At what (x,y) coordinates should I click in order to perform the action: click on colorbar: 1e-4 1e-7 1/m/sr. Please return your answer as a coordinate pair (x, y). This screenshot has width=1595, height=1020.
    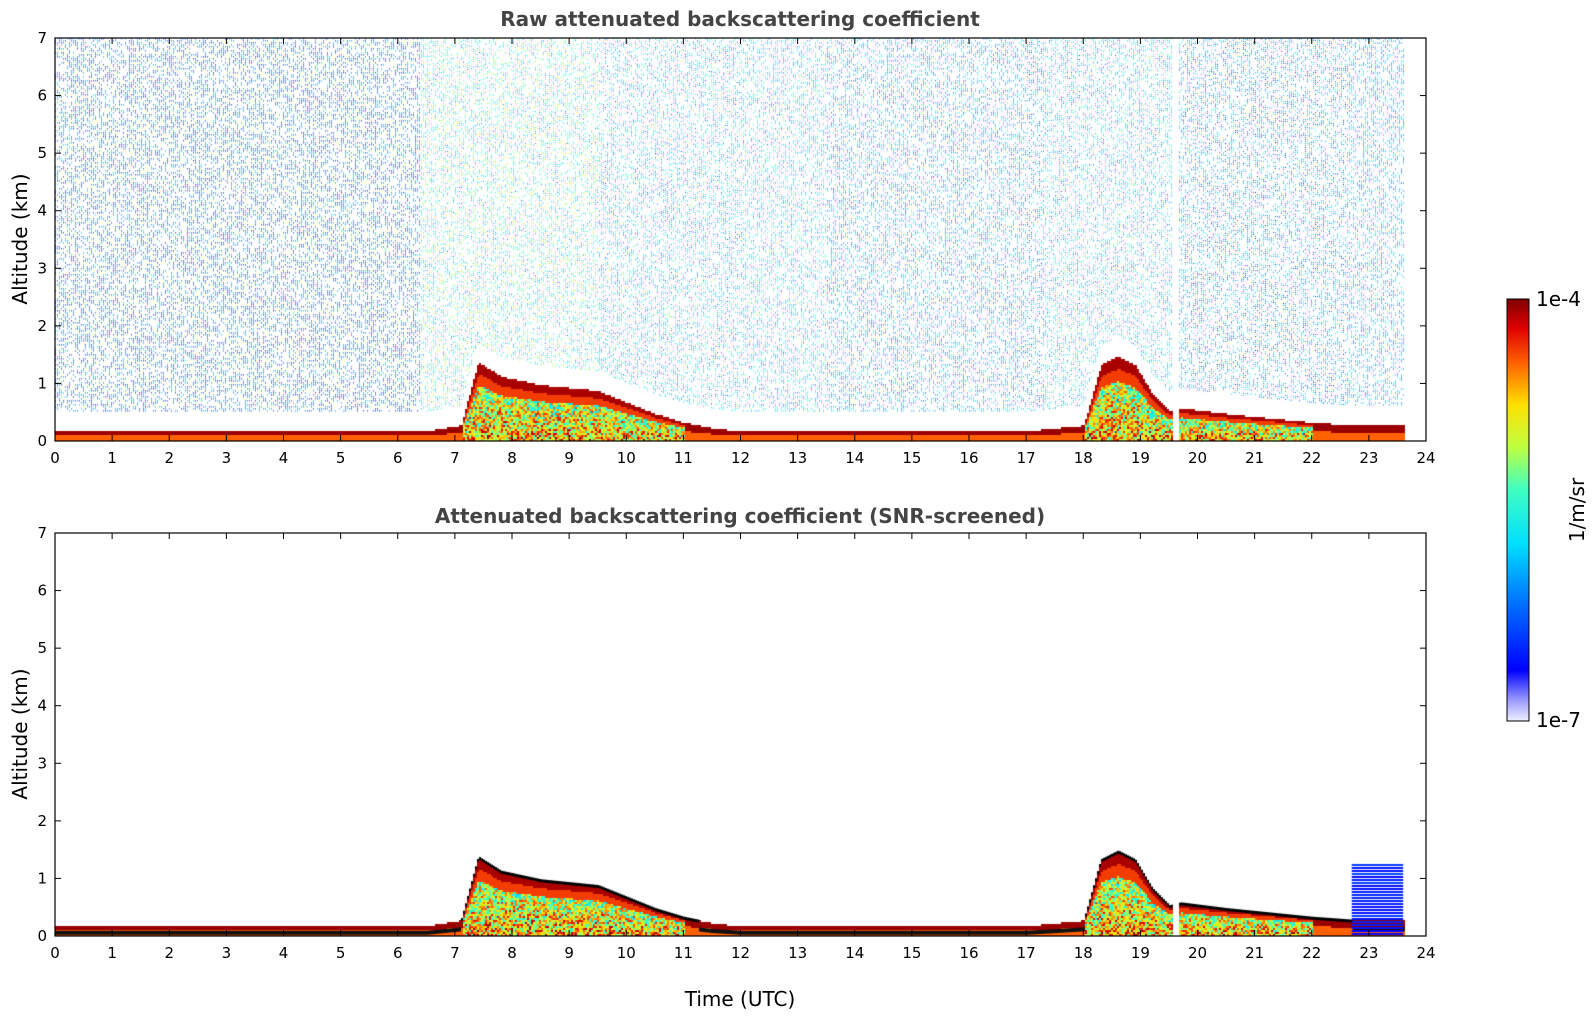
    Looking at the image, I should click on (1547, 509).